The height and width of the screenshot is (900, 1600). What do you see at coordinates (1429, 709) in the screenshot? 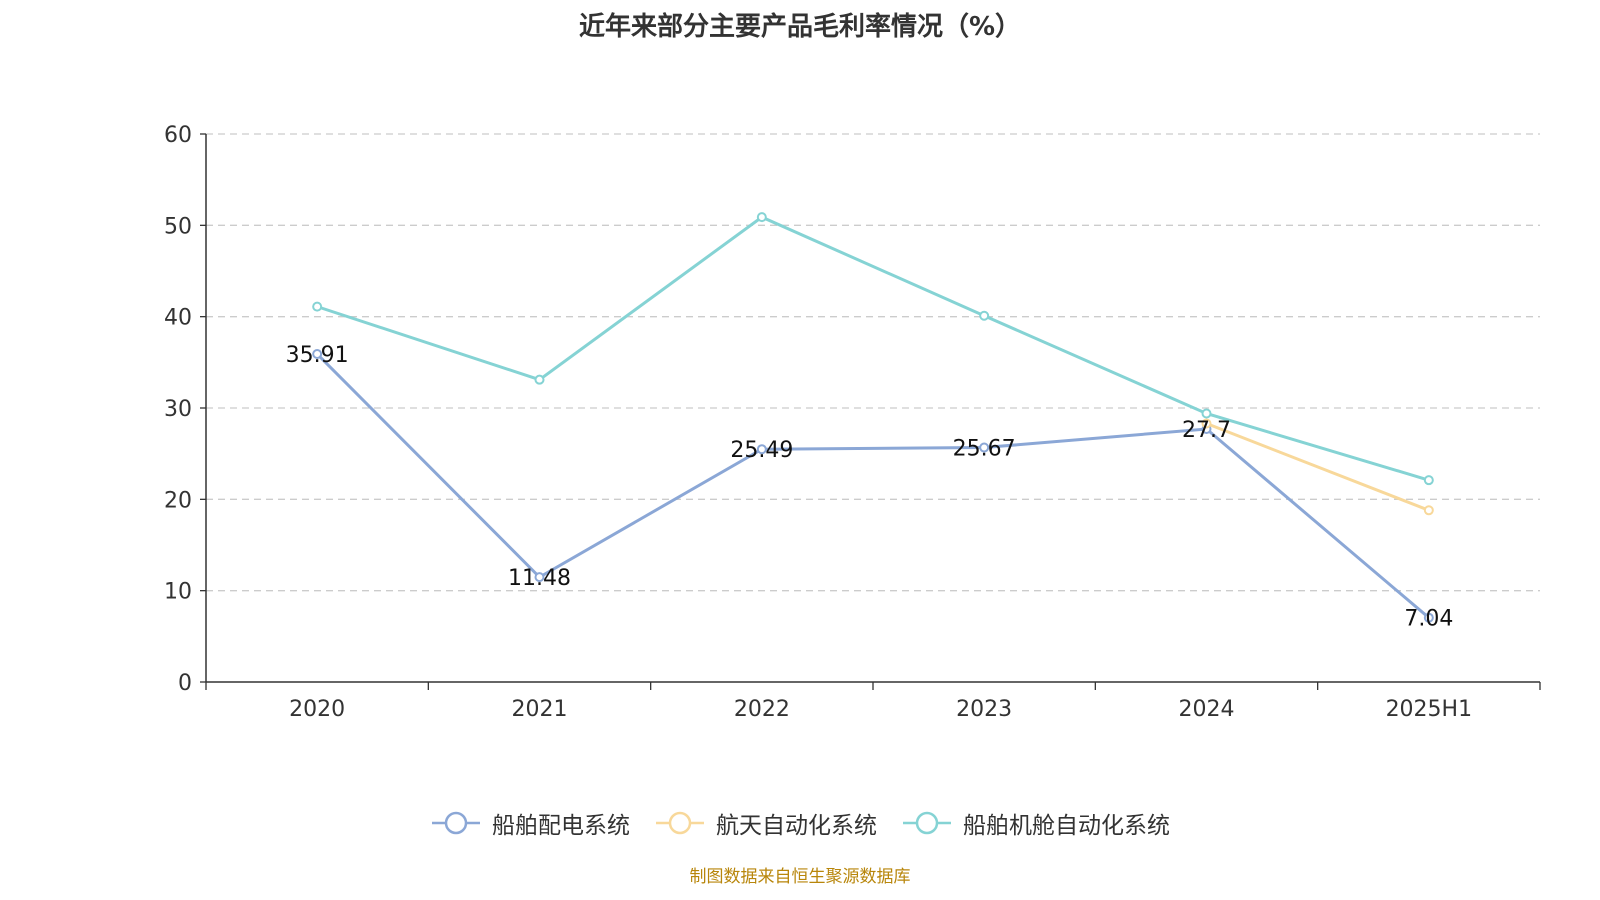
I see `x-tick-label: 2025H1` at bounding box center [1429, 709].